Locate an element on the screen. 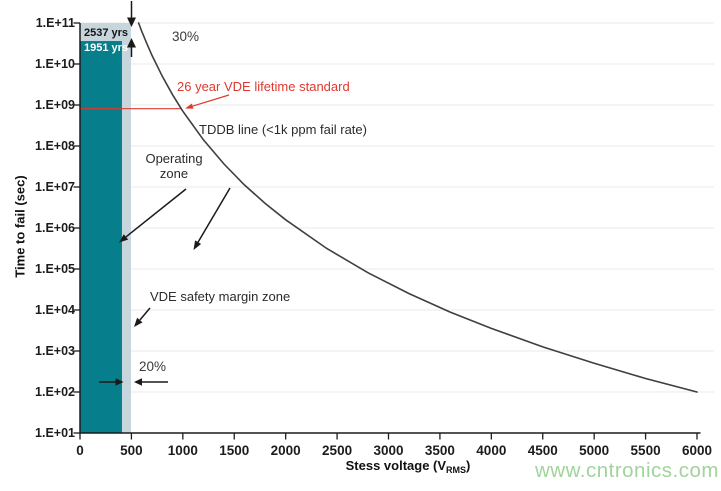  x-tick-label: 3000 is located at coordinates (388, 450).